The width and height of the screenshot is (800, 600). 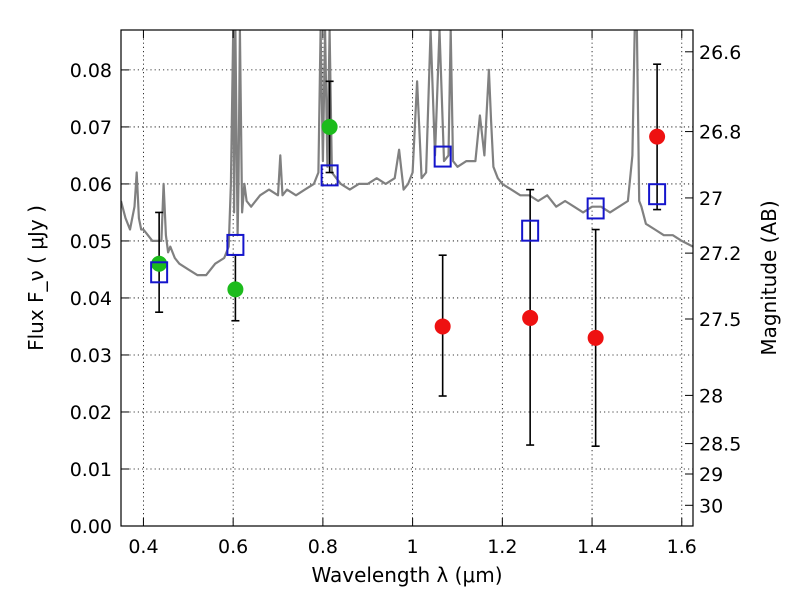 What do you see at coordinates (720, 445) in the screenshot?
I see `y2-tick-label: 28.5` at bounding box center [720, 445].